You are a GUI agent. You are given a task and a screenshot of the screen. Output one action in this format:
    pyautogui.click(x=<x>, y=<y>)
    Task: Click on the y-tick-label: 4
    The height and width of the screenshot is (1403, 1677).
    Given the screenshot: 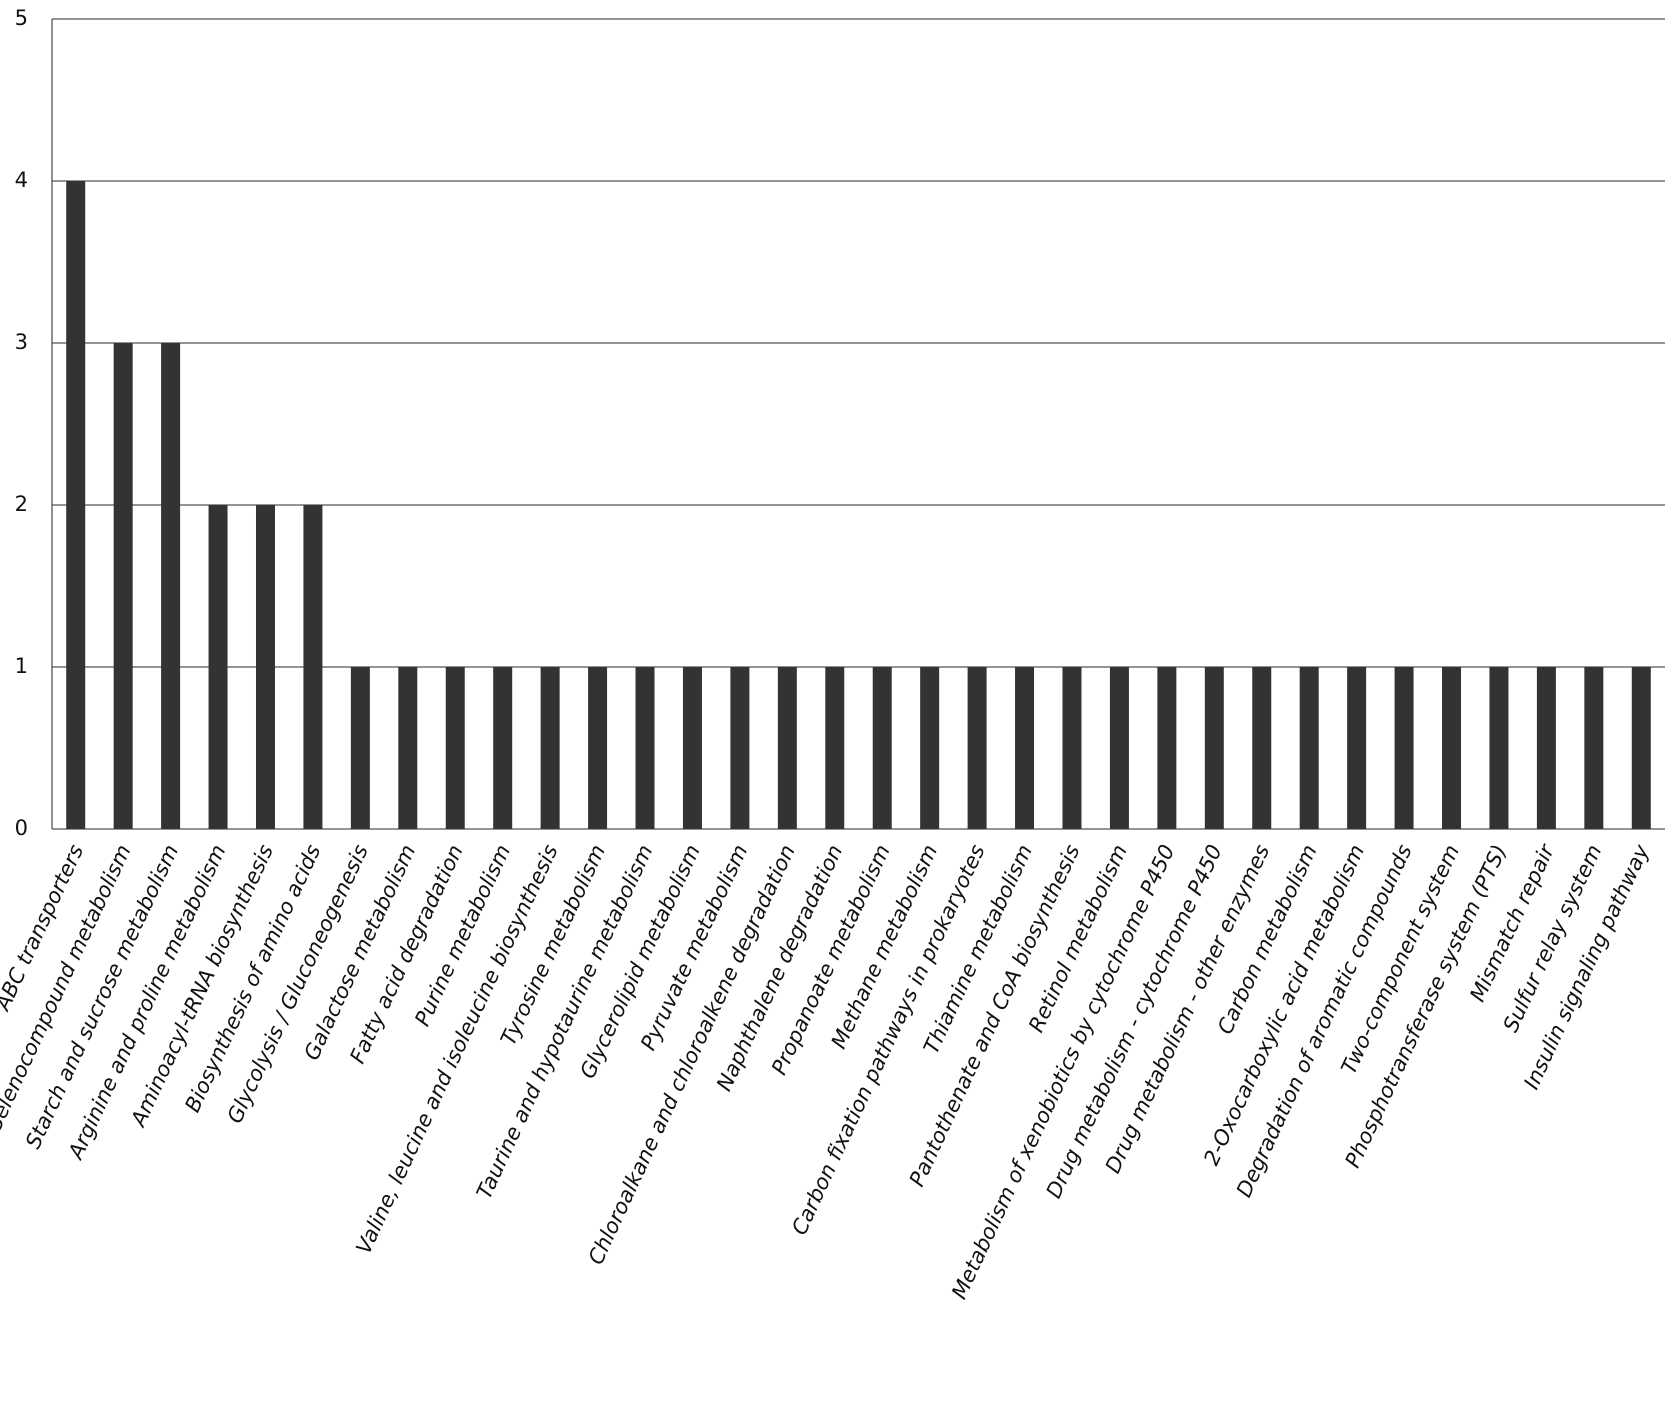 What is the action you would take?
    pyautogui.click(x=21, y=180)
    